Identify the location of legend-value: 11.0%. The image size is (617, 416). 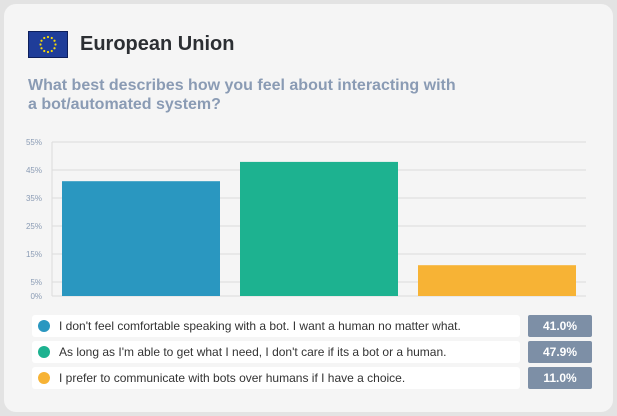
(560, 378).